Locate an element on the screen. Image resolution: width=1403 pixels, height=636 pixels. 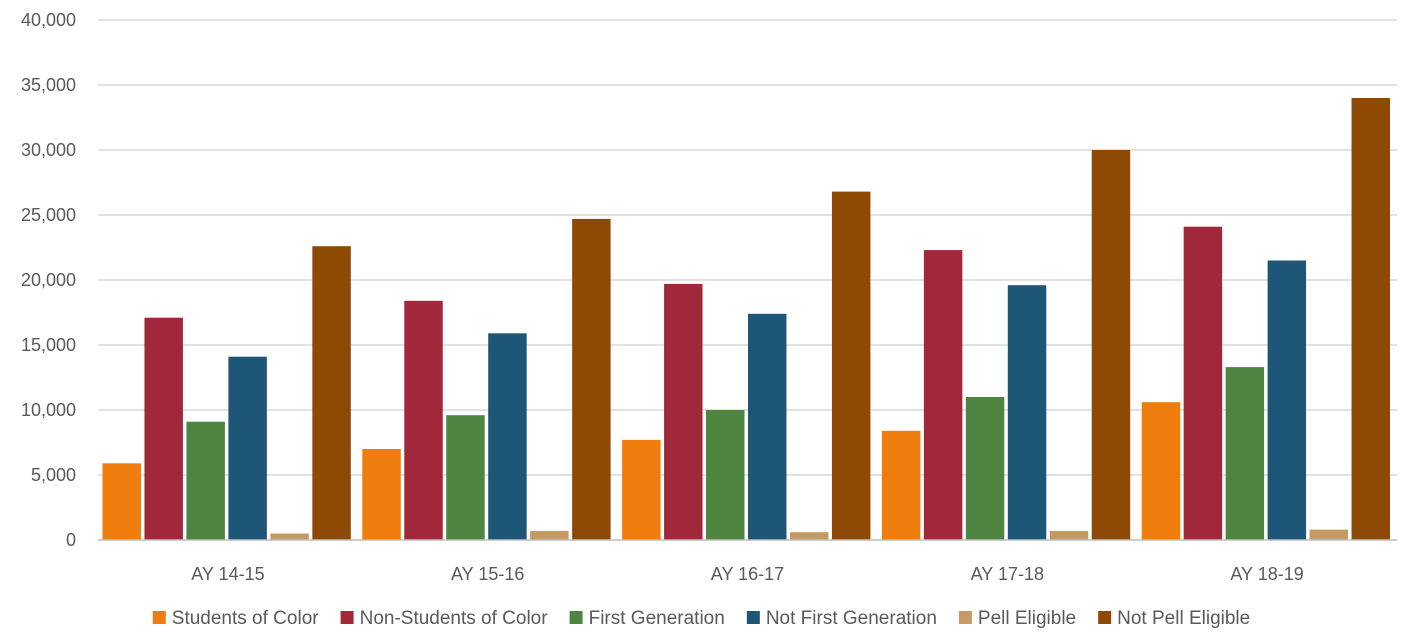
legend-label: Pell Eligible is located at coordinates (1027, 618).